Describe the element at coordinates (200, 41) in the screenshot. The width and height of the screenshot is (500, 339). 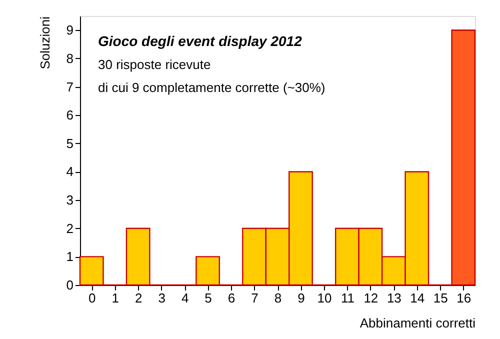
I see `text: Gioco degli event display 2012` at that location.